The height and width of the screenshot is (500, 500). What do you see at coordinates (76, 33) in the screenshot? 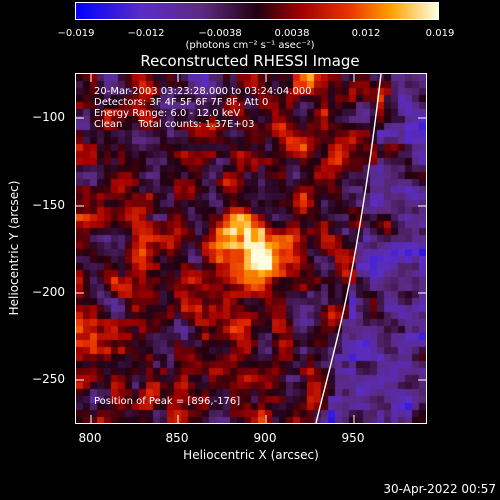
I see `colorbar-tick: −0.019` at bounding box center [76, 33].